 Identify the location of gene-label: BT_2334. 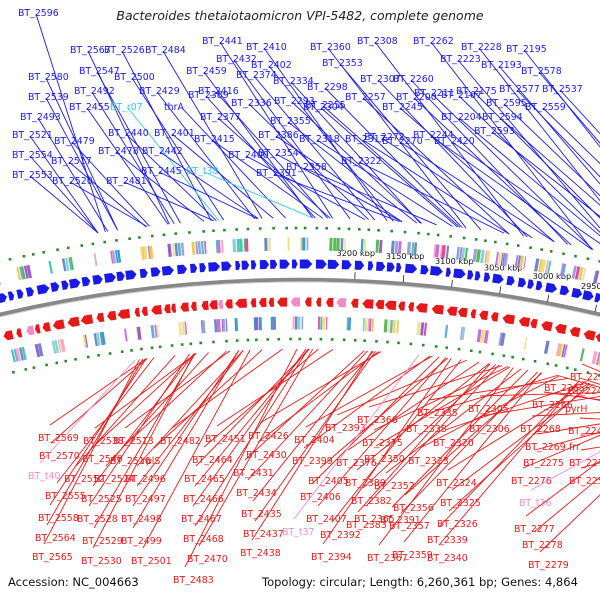
(293, 81).